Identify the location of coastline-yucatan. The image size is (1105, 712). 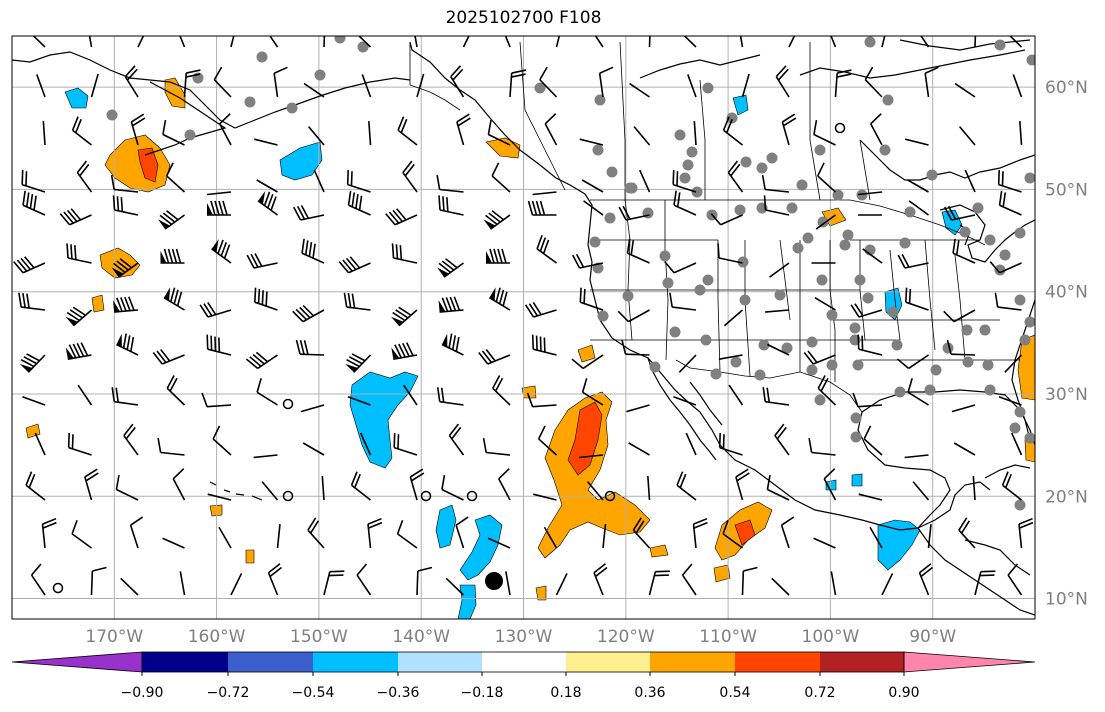
(954, 505).